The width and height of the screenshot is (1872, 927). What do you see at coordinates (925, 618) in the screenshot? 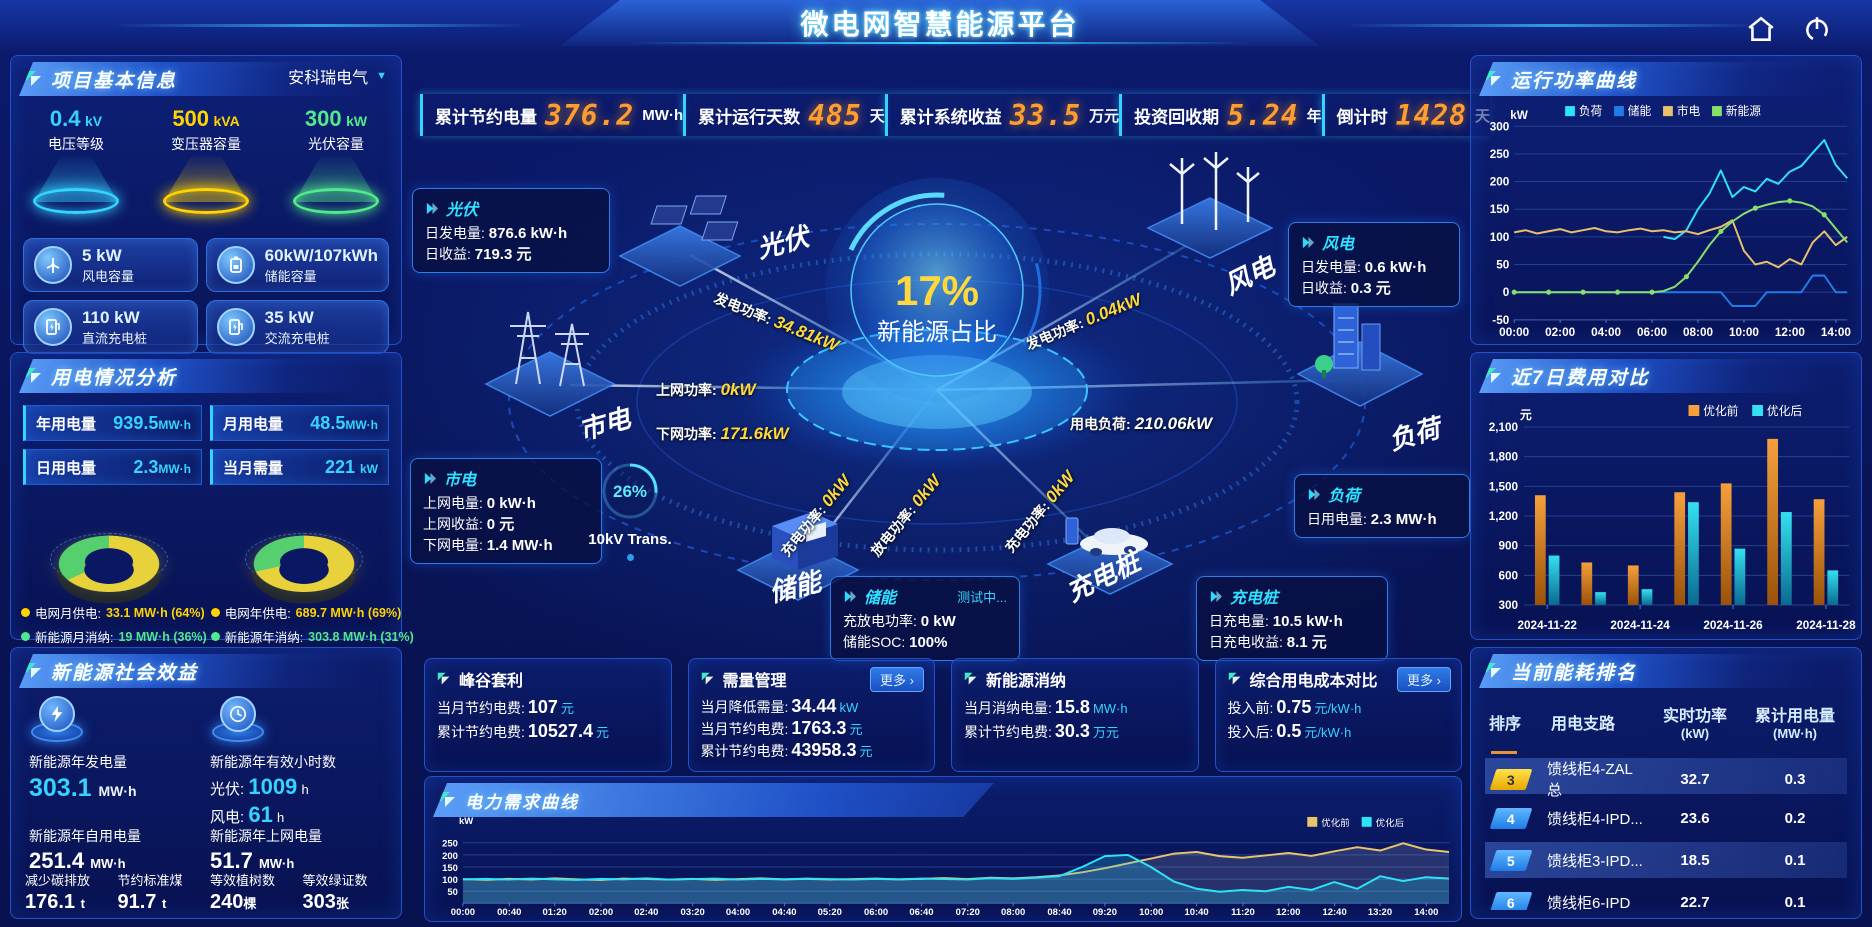
I see `storage-info-box: 储能 测试中... 充放电功率: 0 kW 储能SOC: 100%` at bounding box center [925, 618].